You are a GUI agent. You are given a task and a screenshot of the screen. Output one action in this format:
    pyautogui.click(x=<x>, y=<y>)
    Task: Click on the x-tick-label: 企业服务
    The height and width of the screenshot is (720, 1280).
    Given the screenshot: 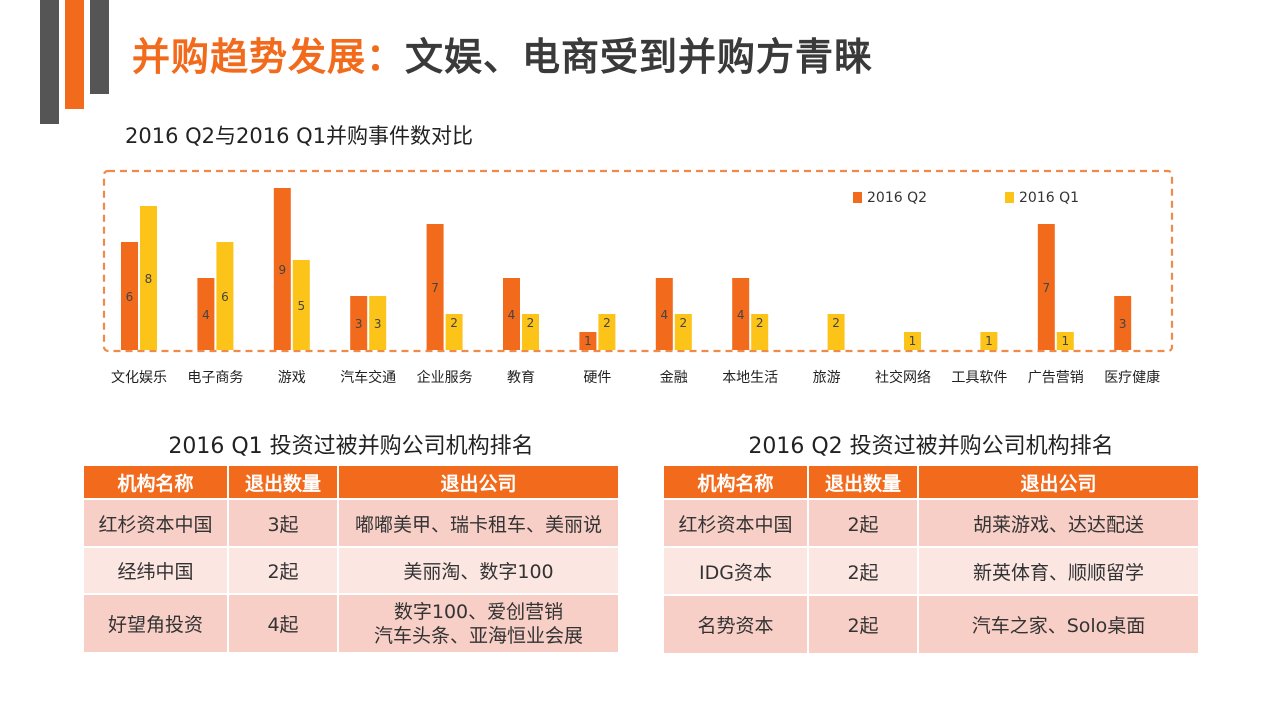 What is the action you would take?
    pyautogui.click(x=445, y=377)
    